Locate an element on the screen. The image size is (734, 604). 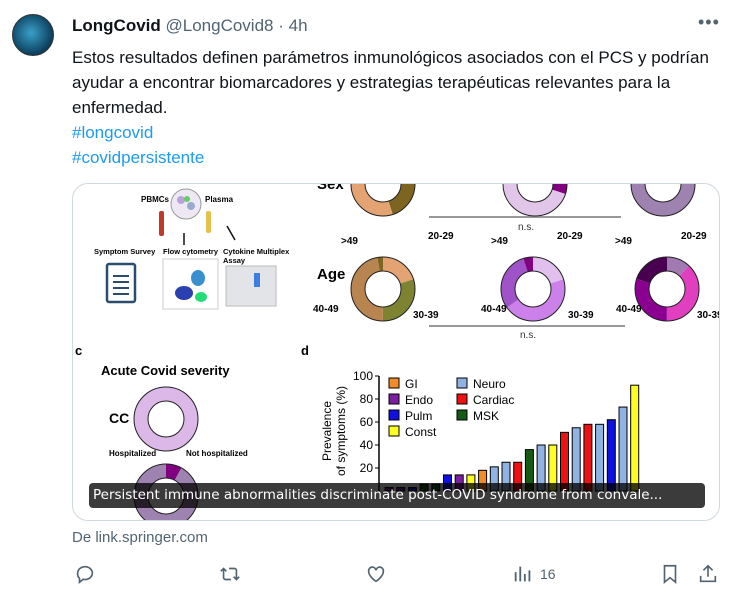
timestamp: 4h is located at coordinates (298, 25).